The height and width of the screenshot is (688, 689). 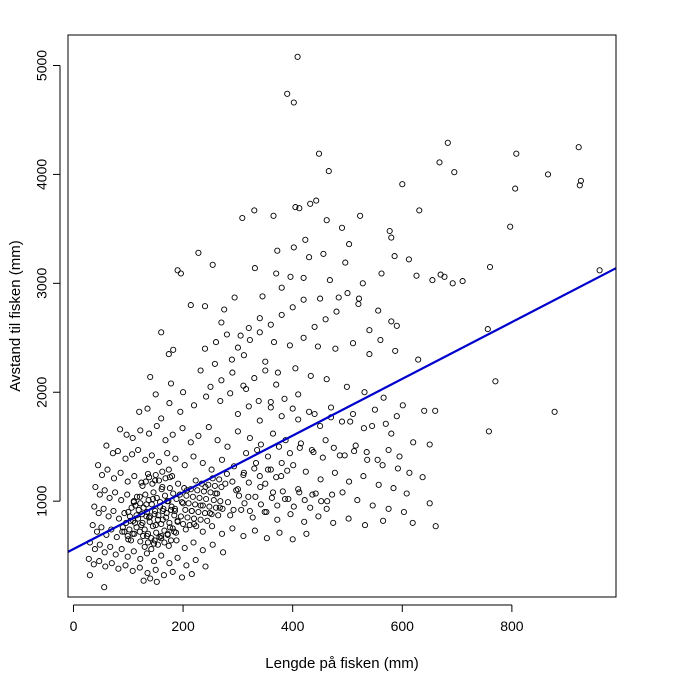 What do you see at coordinates (42, 283) in the screenshot?
I see `y-tick-label: 3000` at bounding box center [42, 283].